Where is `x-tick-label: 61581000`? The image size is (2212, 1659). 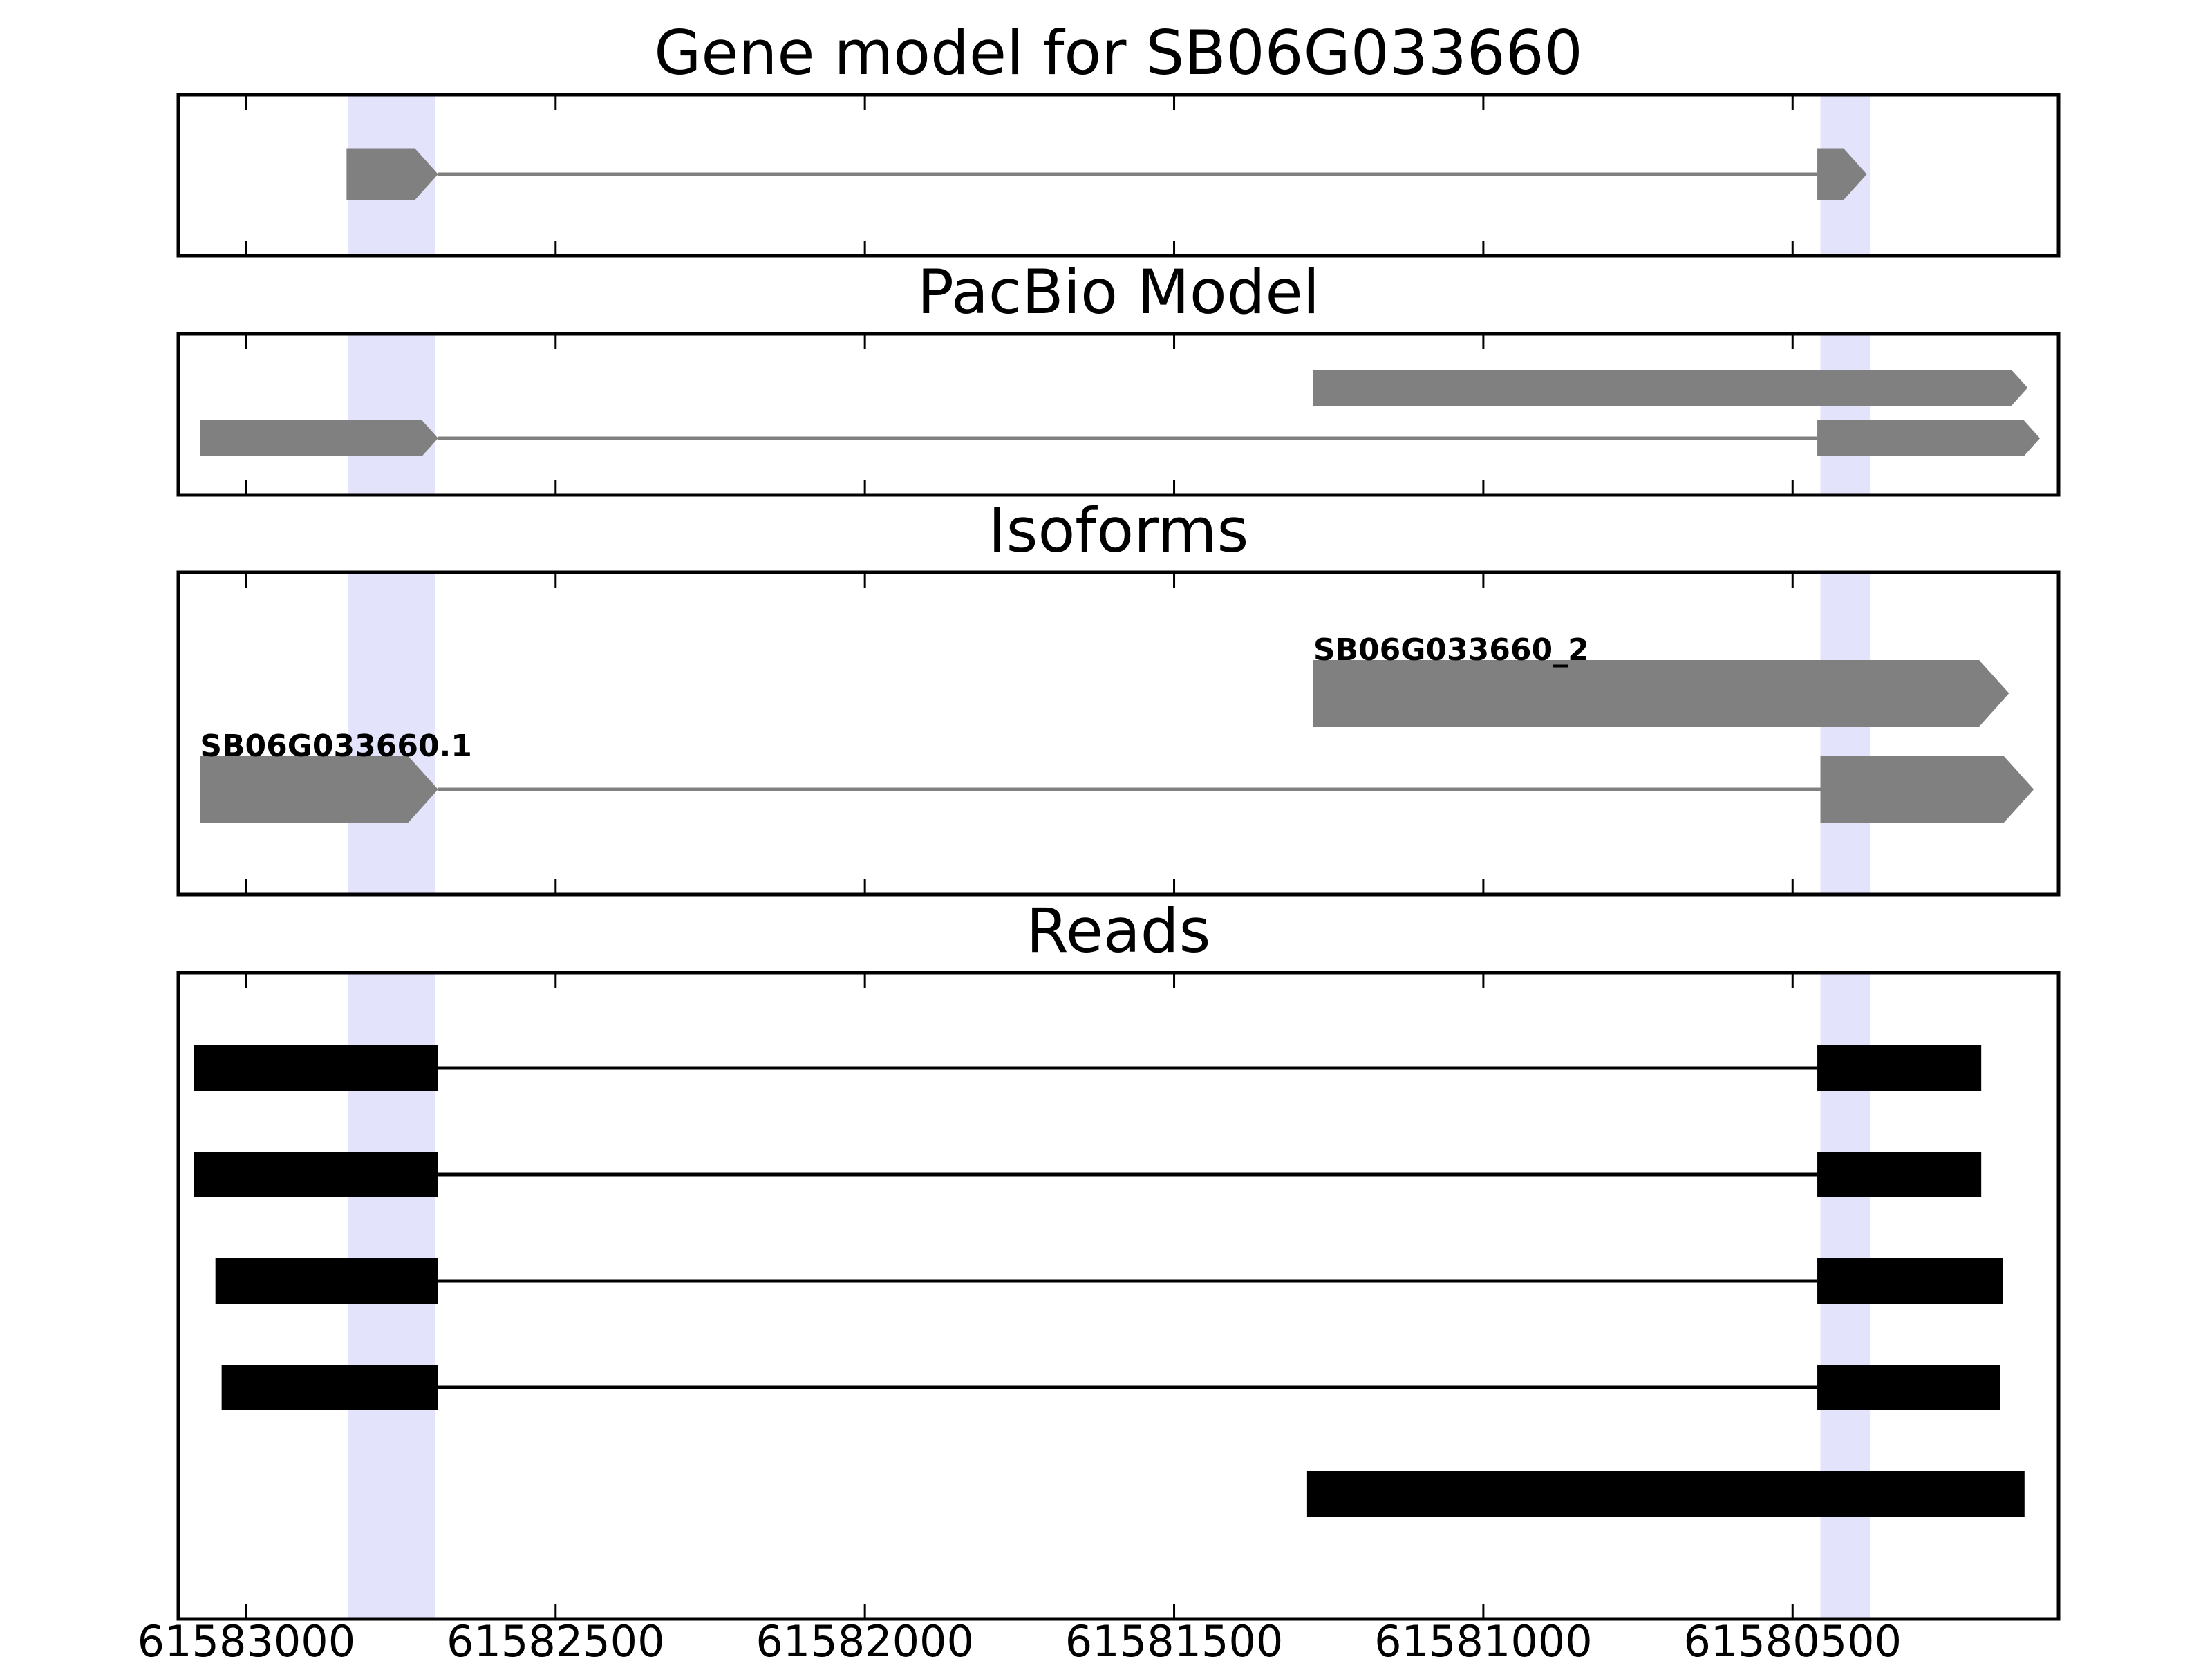 x-tick-label: 61581000 is located at coordinates (1483, 1638).